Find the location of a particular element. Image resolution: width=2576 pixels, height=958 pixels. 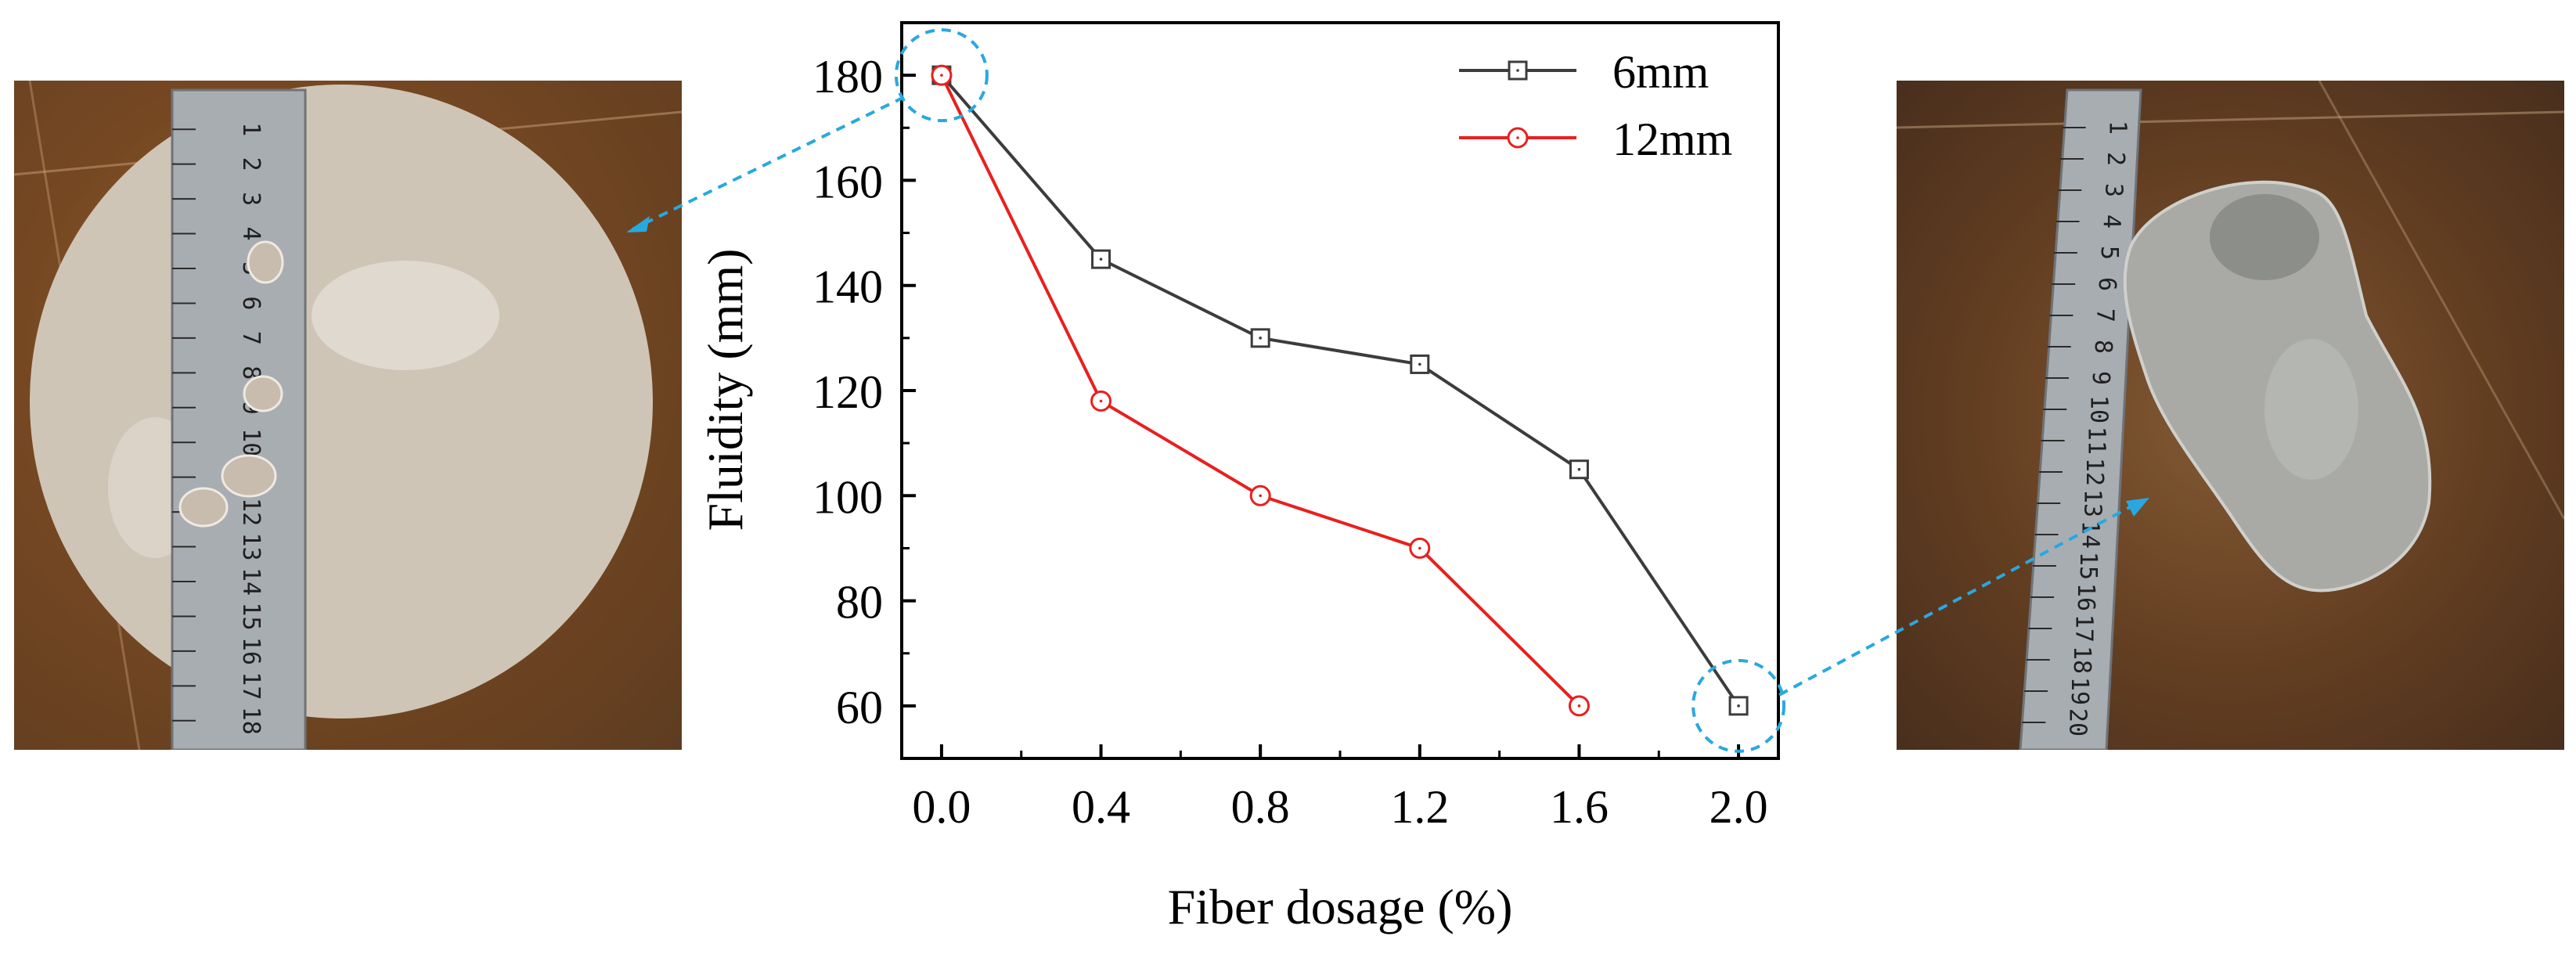

x-tick-label: 1.2 is located at coordinates (1419, 807).